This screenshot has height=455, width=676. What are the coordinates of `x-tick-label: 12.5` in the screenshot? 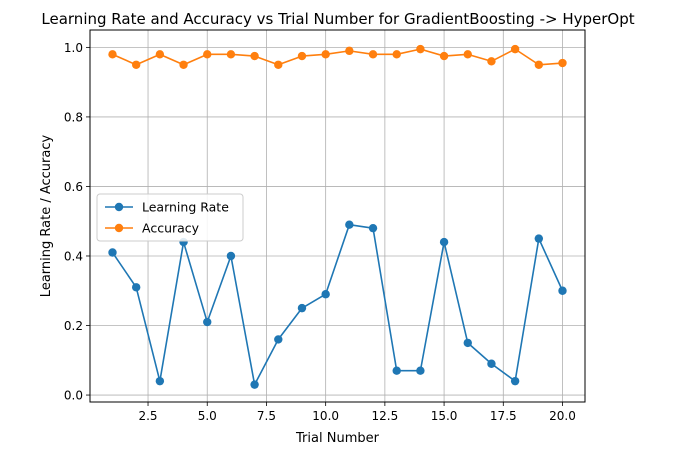 It's located at (385, 416).